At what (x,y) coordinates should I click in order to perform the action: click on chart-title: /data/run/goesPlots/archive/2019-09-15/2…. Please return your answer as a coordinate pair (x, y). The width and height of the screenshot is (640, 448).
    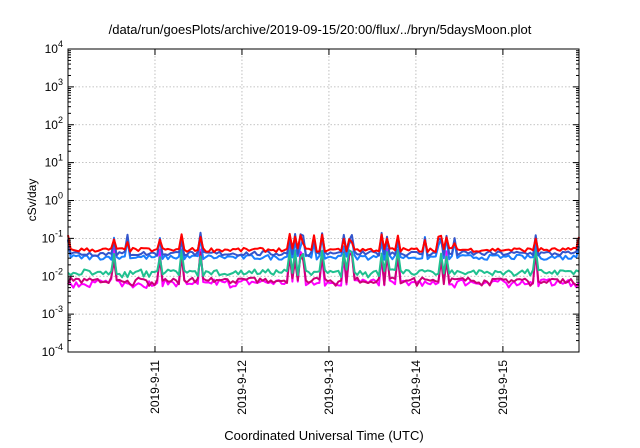
    Looking at the image, I should click on (320, 29).